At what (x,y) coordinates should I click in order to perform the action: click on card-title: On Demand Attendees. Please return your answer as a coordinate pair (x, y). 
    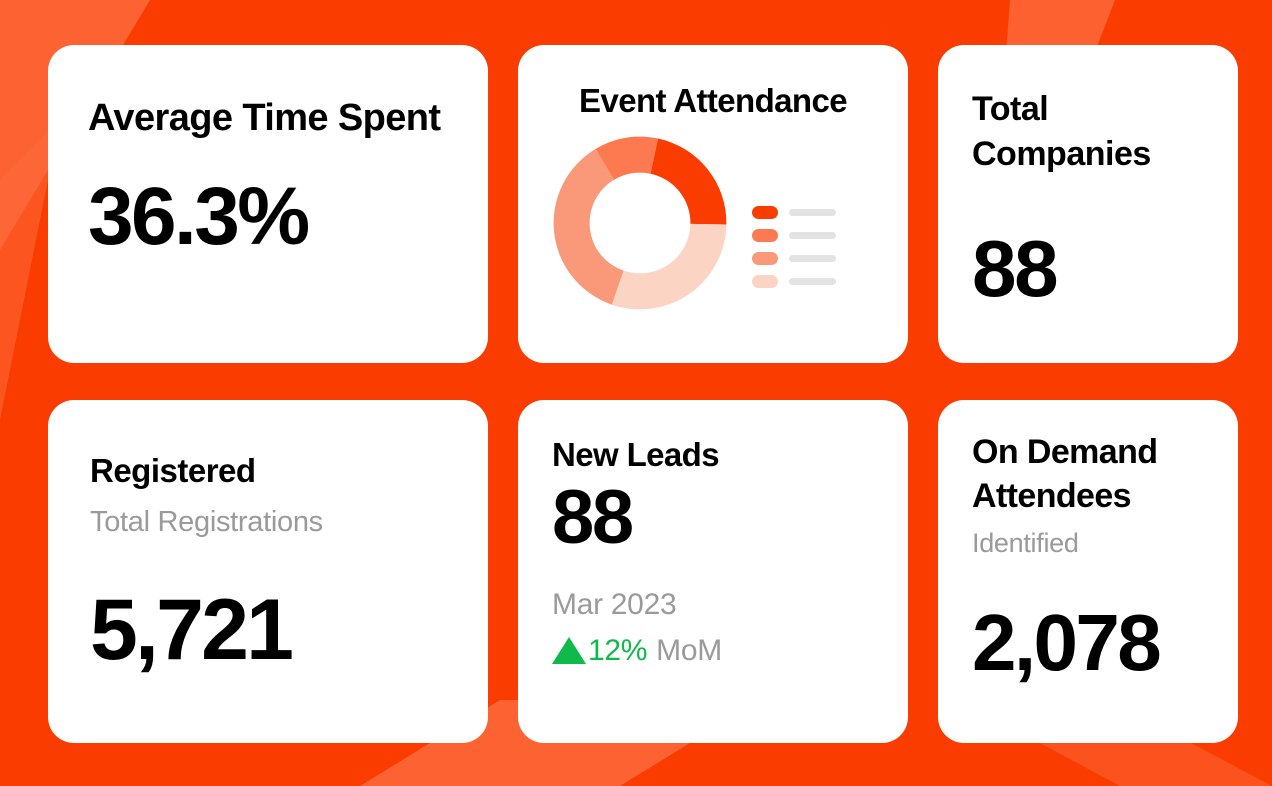
    Looking at the image, I should click on (1065, 474).